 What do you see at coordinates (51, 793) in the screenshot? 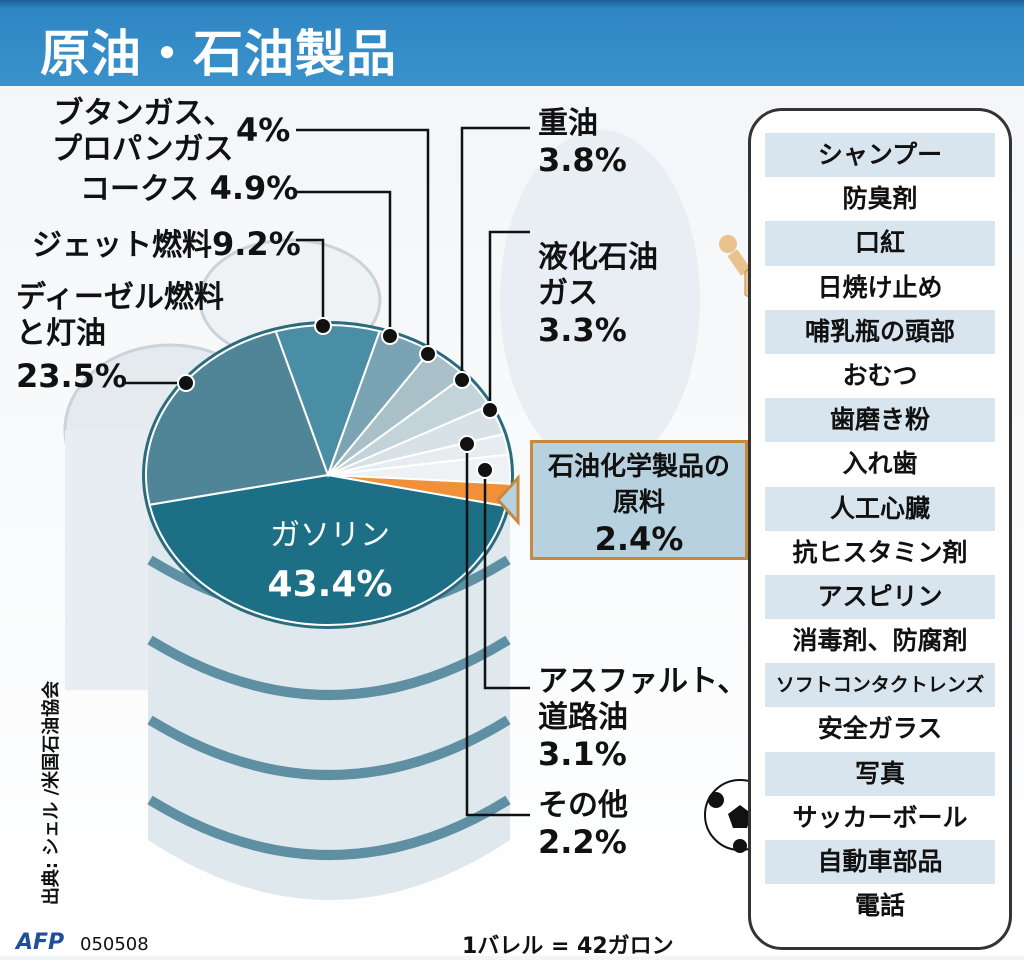
I see `source-note: 出典: シェル /米国石油協会` at bounding box center [51, 793].